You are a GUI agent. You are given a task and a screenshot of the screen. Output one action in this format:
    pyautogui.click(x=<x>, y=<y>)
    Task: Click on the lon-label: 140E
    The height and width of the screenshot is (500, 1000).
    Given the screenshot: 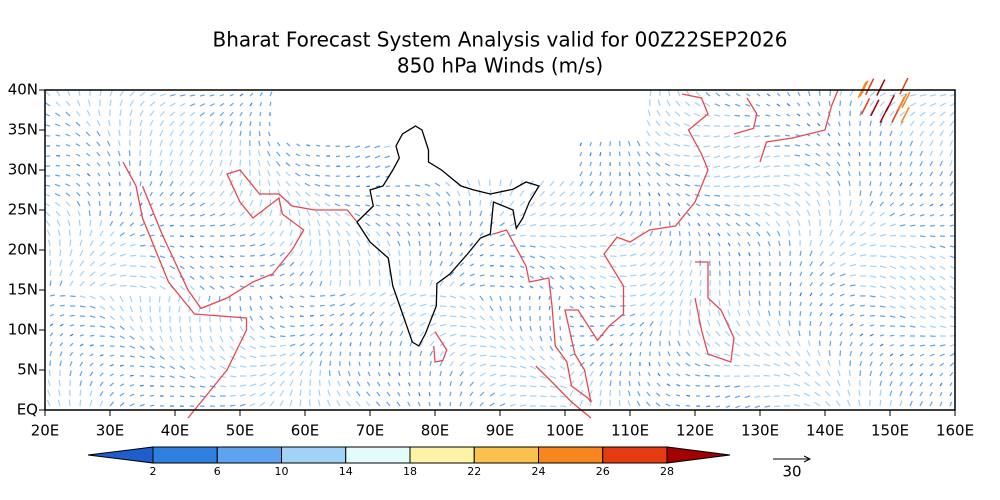 What is the action you would take?
    pyautogui.click(x=825, y=431)
    